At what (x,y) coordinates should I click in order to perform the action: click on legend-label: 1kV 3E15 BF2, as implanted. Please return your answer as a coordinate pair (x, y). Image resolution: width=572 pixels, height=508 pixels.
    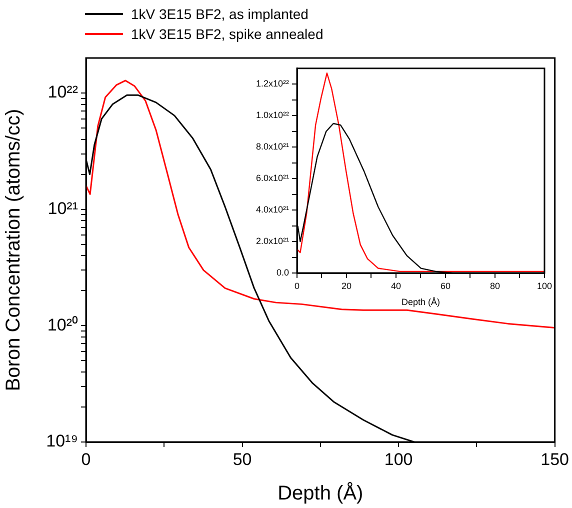
    Looking at the image, I should click on (219, 14).